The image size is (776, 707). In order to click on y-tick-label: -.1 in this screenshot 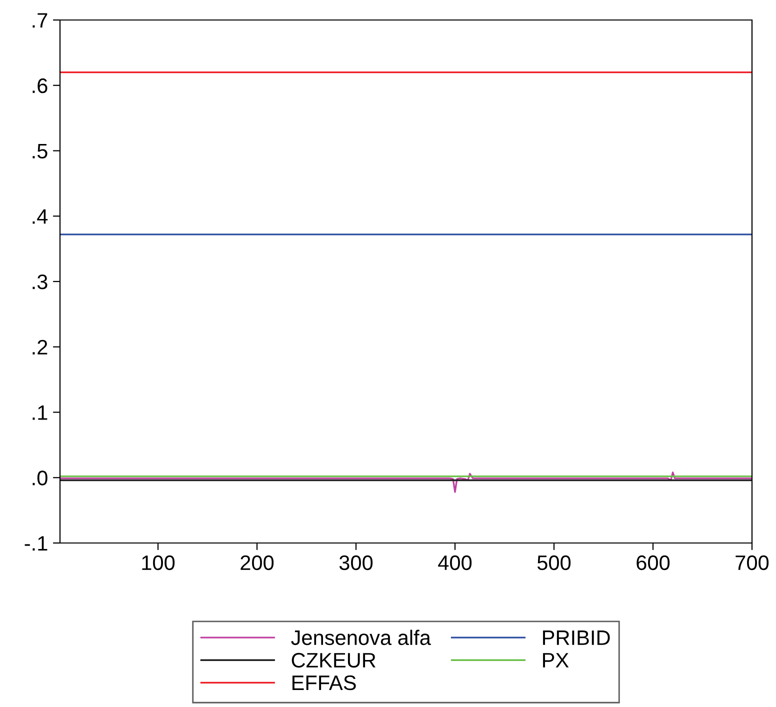, I will do `click(36, 543)`.